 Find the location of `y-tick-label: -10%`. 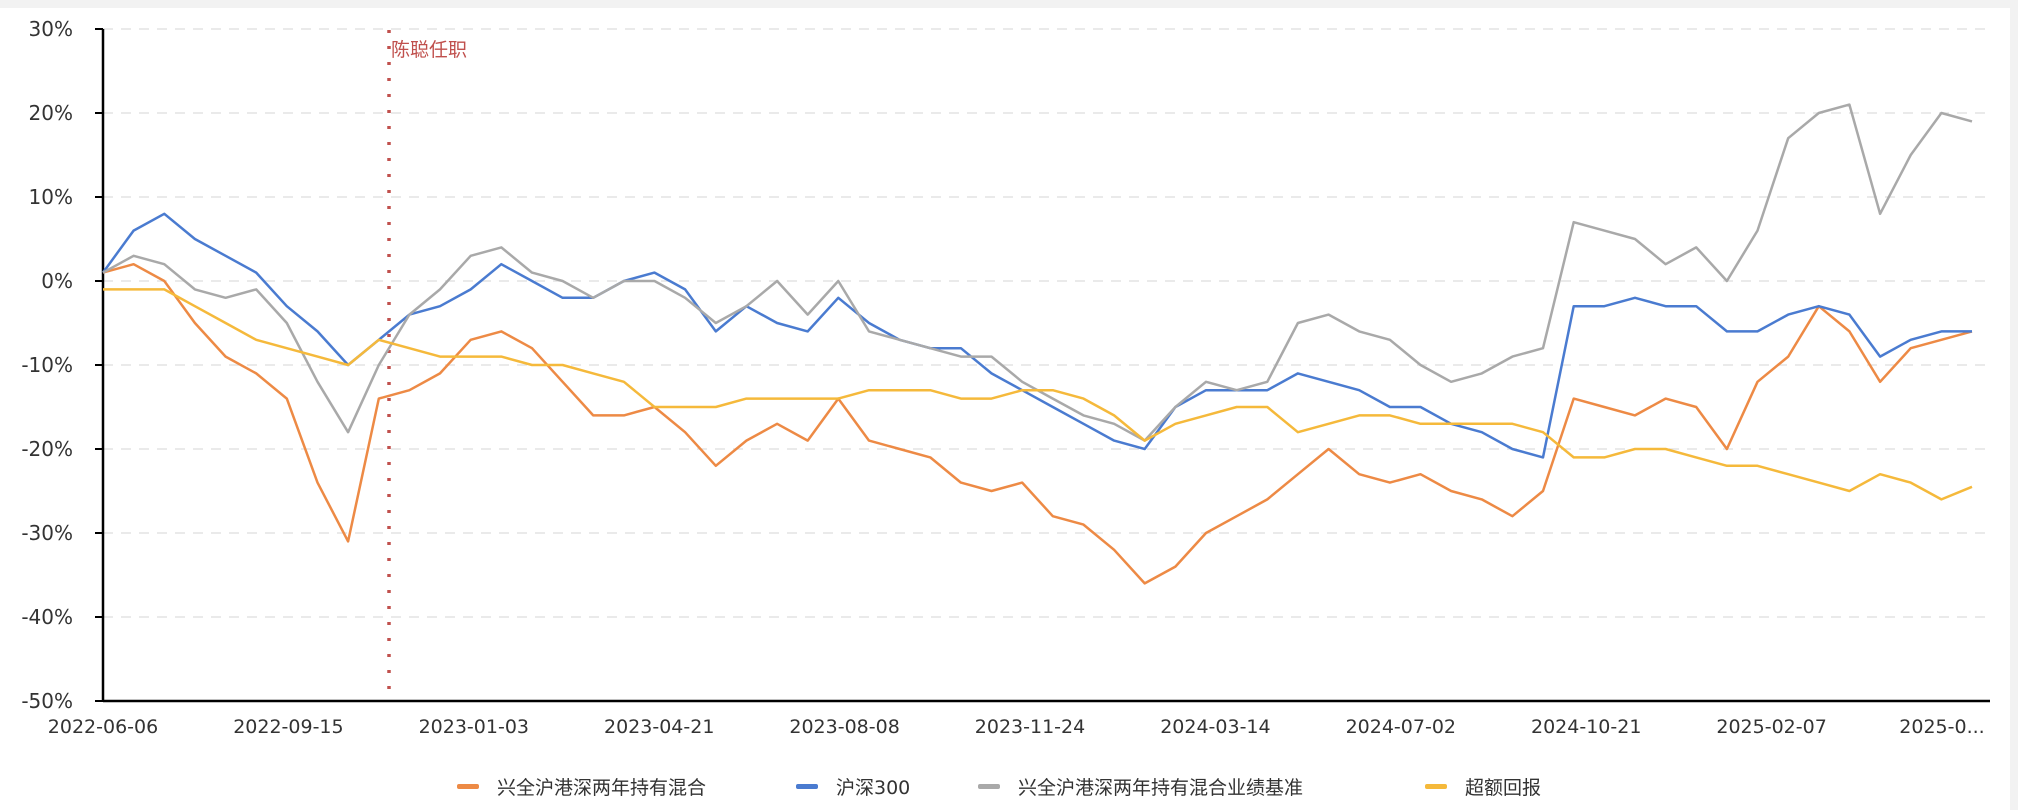

y-tick-label: -10% is located at coordinates (47, 365).